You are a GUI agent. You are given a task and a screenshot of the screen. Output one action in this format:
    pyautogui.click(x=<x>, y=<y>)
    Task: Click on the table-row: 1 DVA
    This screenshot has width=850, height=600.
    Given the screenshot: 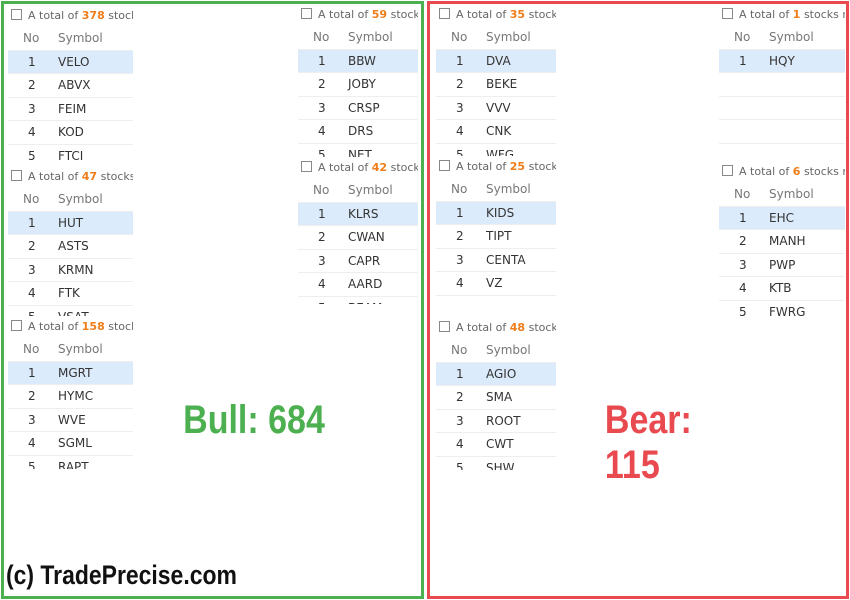 What is the action you would take?
    pyautogui.click(x=496, y=61)
    